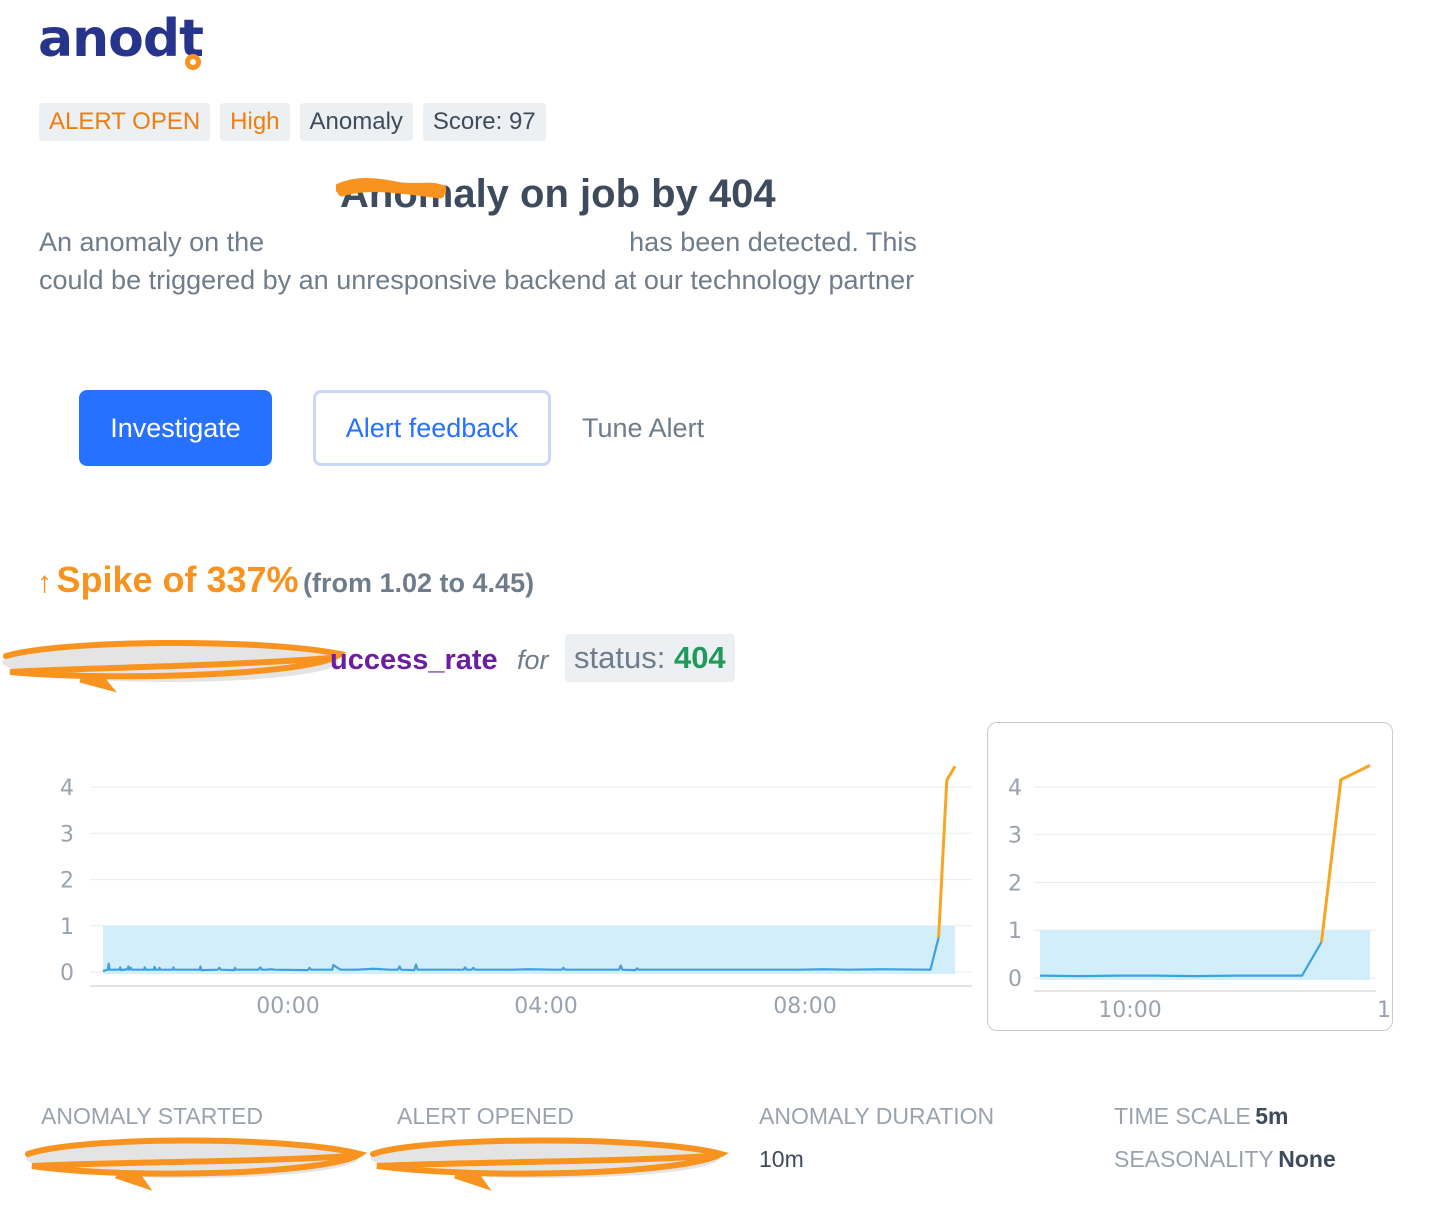  Describe the element at coordinates (292, 122) in the screenshot. I see `alert-badges: ALERT OPEN High Anomaly Score: 97` at that location.